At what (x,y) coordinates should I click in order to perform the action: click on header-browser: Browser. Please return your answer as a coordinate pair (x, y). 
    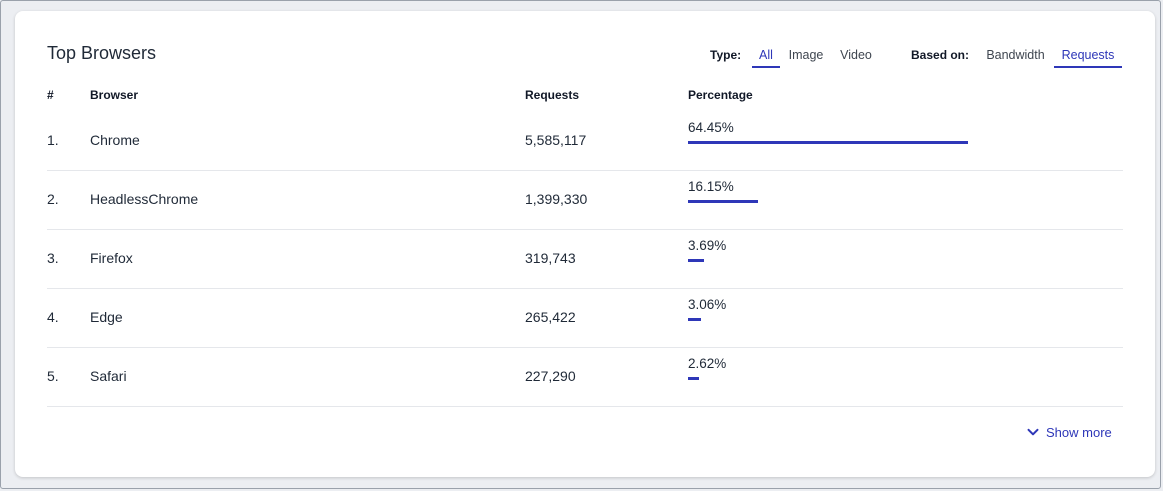
    Looking at the image, I should click on (114, 95).